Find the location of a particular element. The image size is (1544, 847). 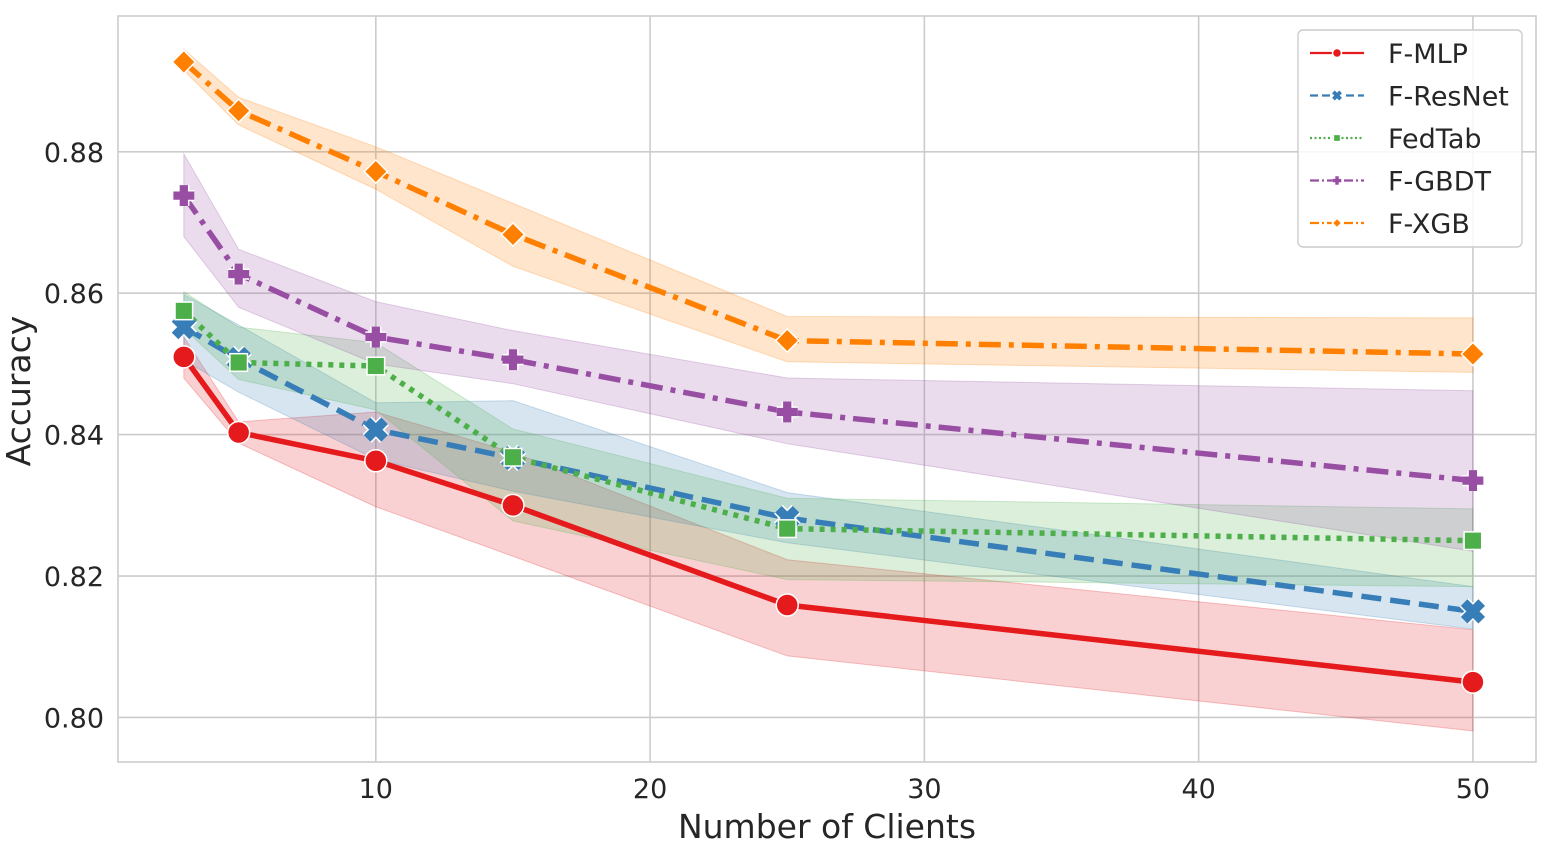

x-axis-ticks: 10 20 30 40 50 is located at coordinates (924, 789).